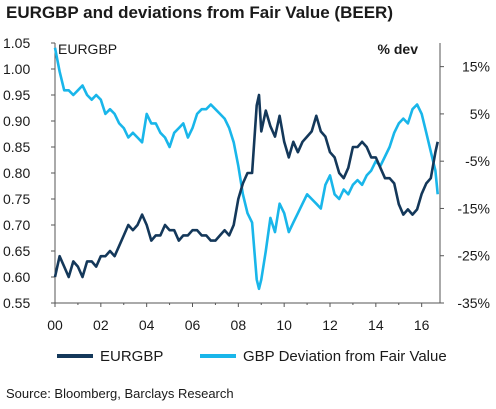  I want to click on right-tick-label: -5%, so click(477, 161).